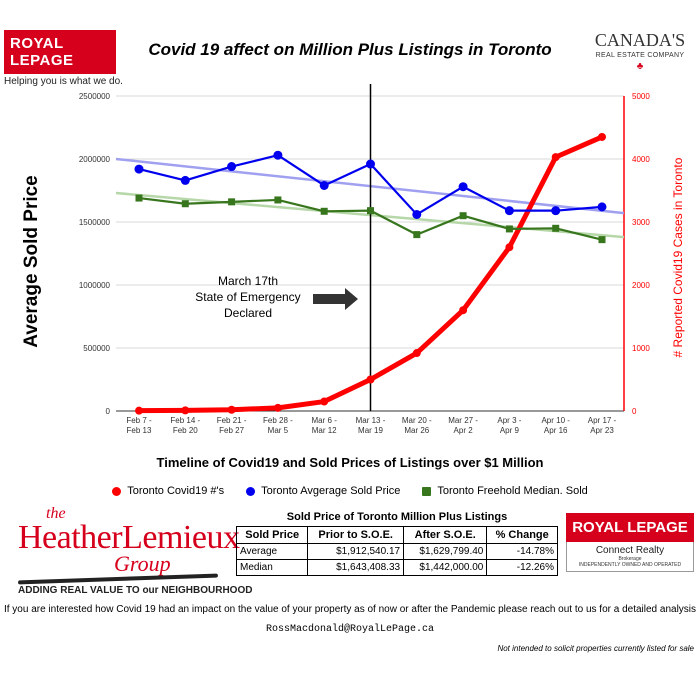 This screenshot has height=700, width=700. What do you see at coordinates (60, 52) in the screenshot?
I see `brand-left: ROYAL LEPAGE` at bounding box center [60, 52].